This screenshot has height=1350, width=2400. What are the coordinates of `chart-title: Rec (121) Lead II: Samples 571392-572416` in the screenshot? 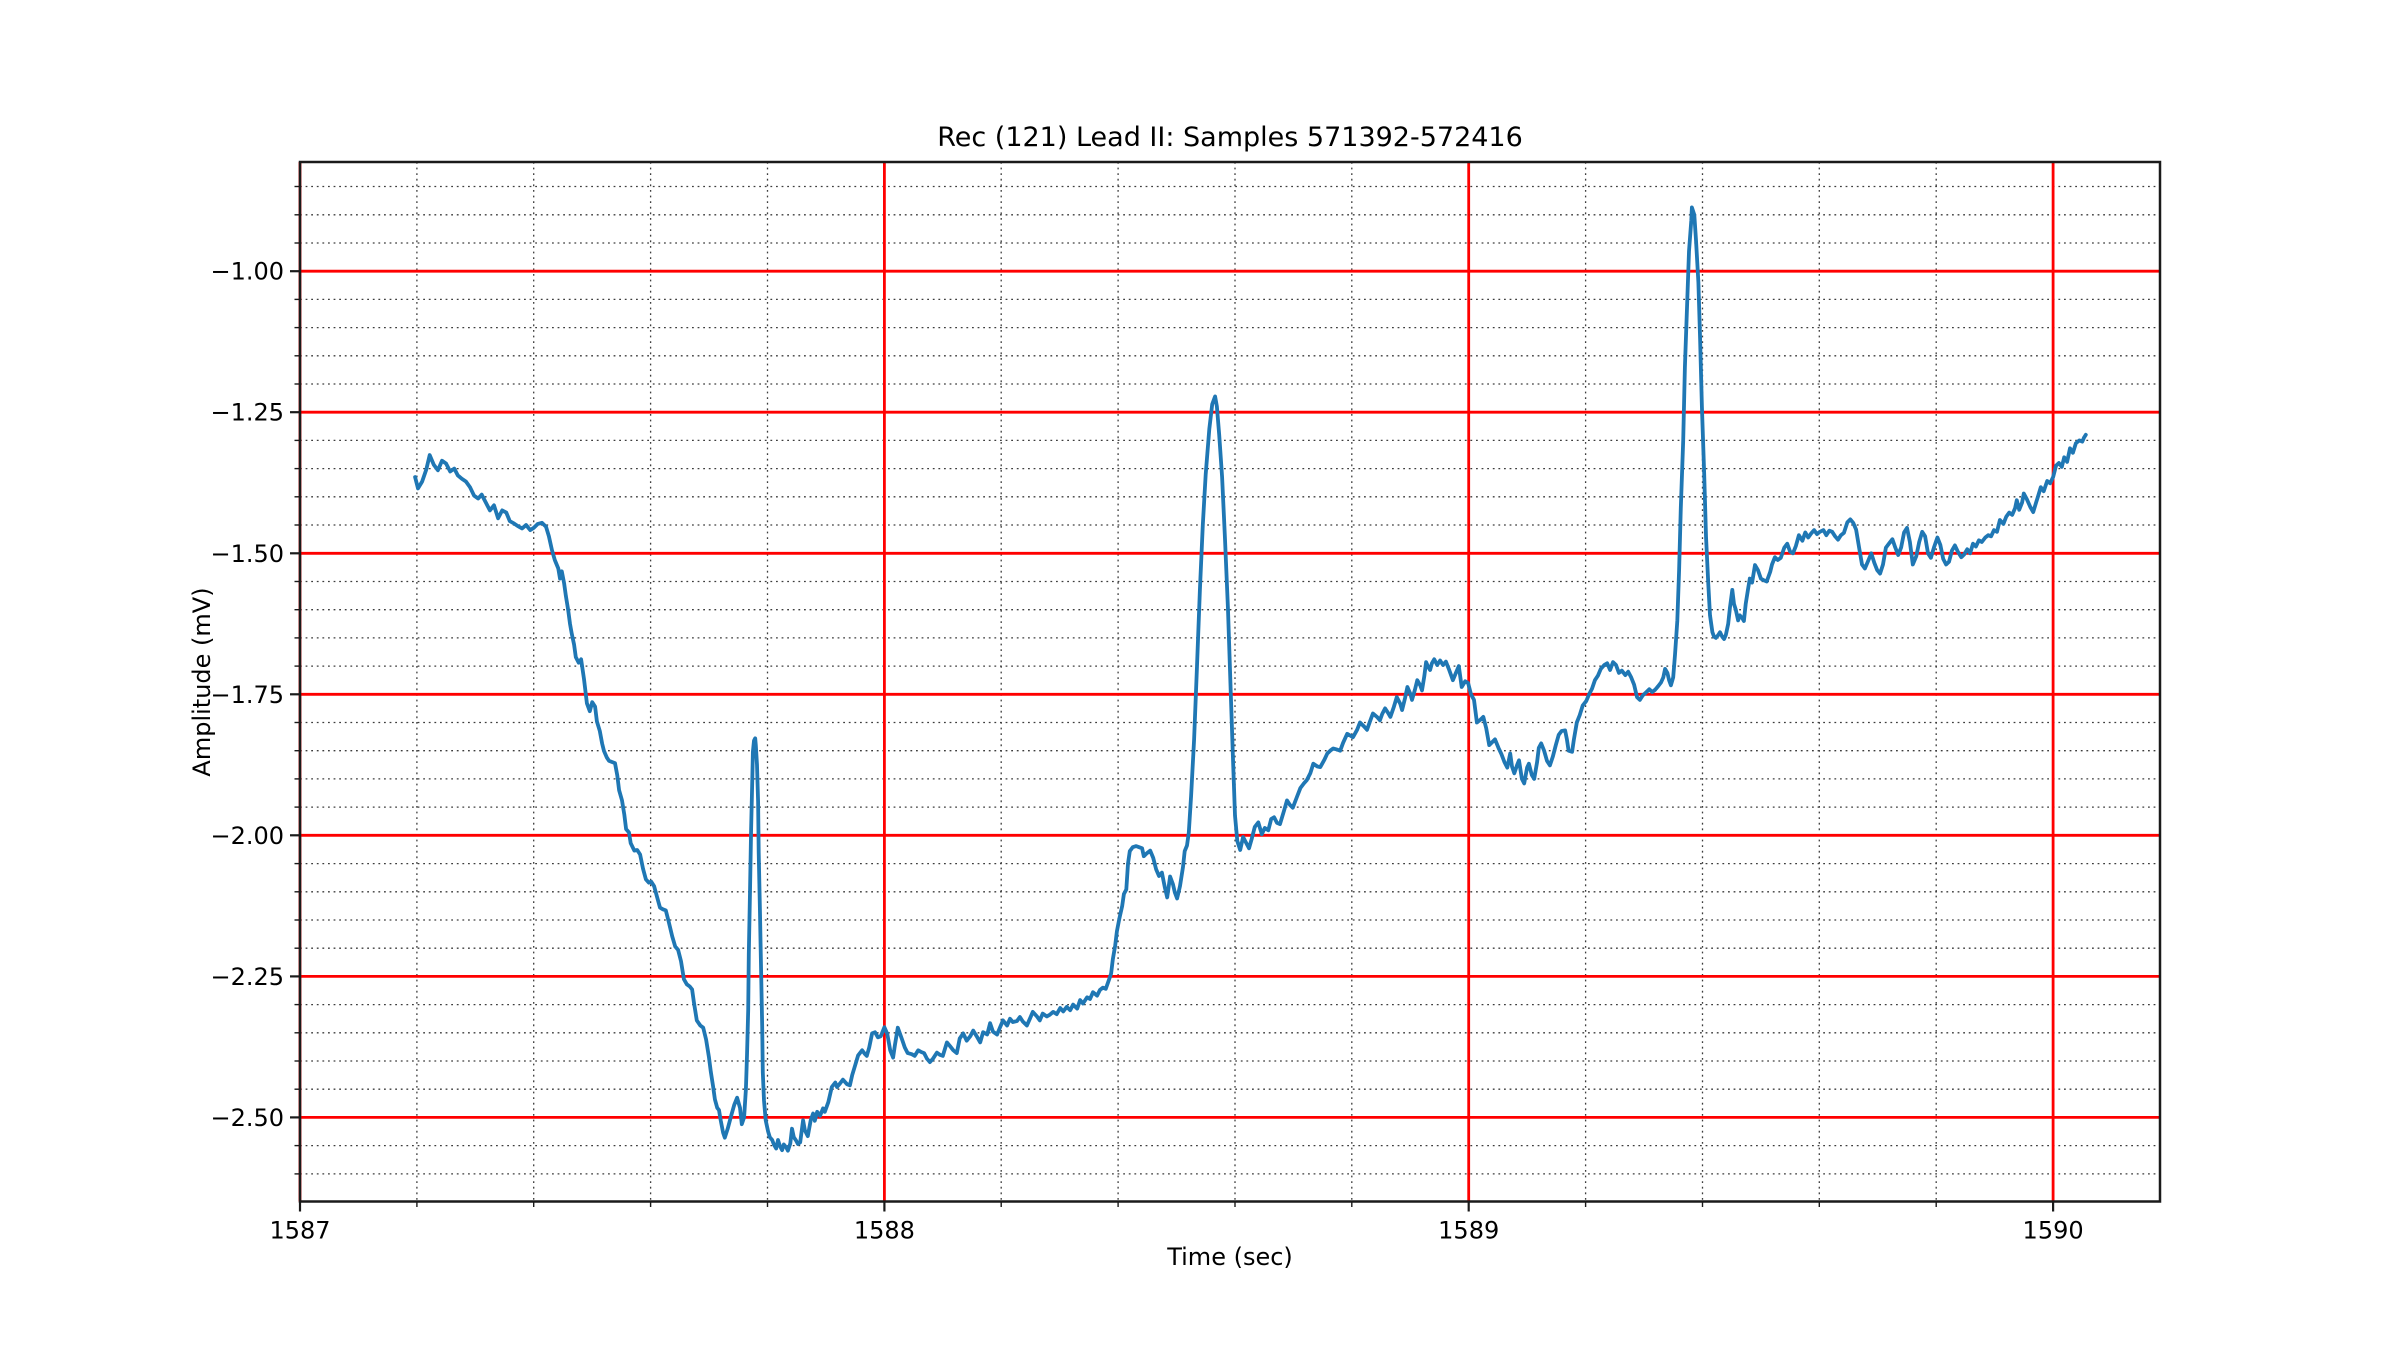 It's located at (1230, 137).